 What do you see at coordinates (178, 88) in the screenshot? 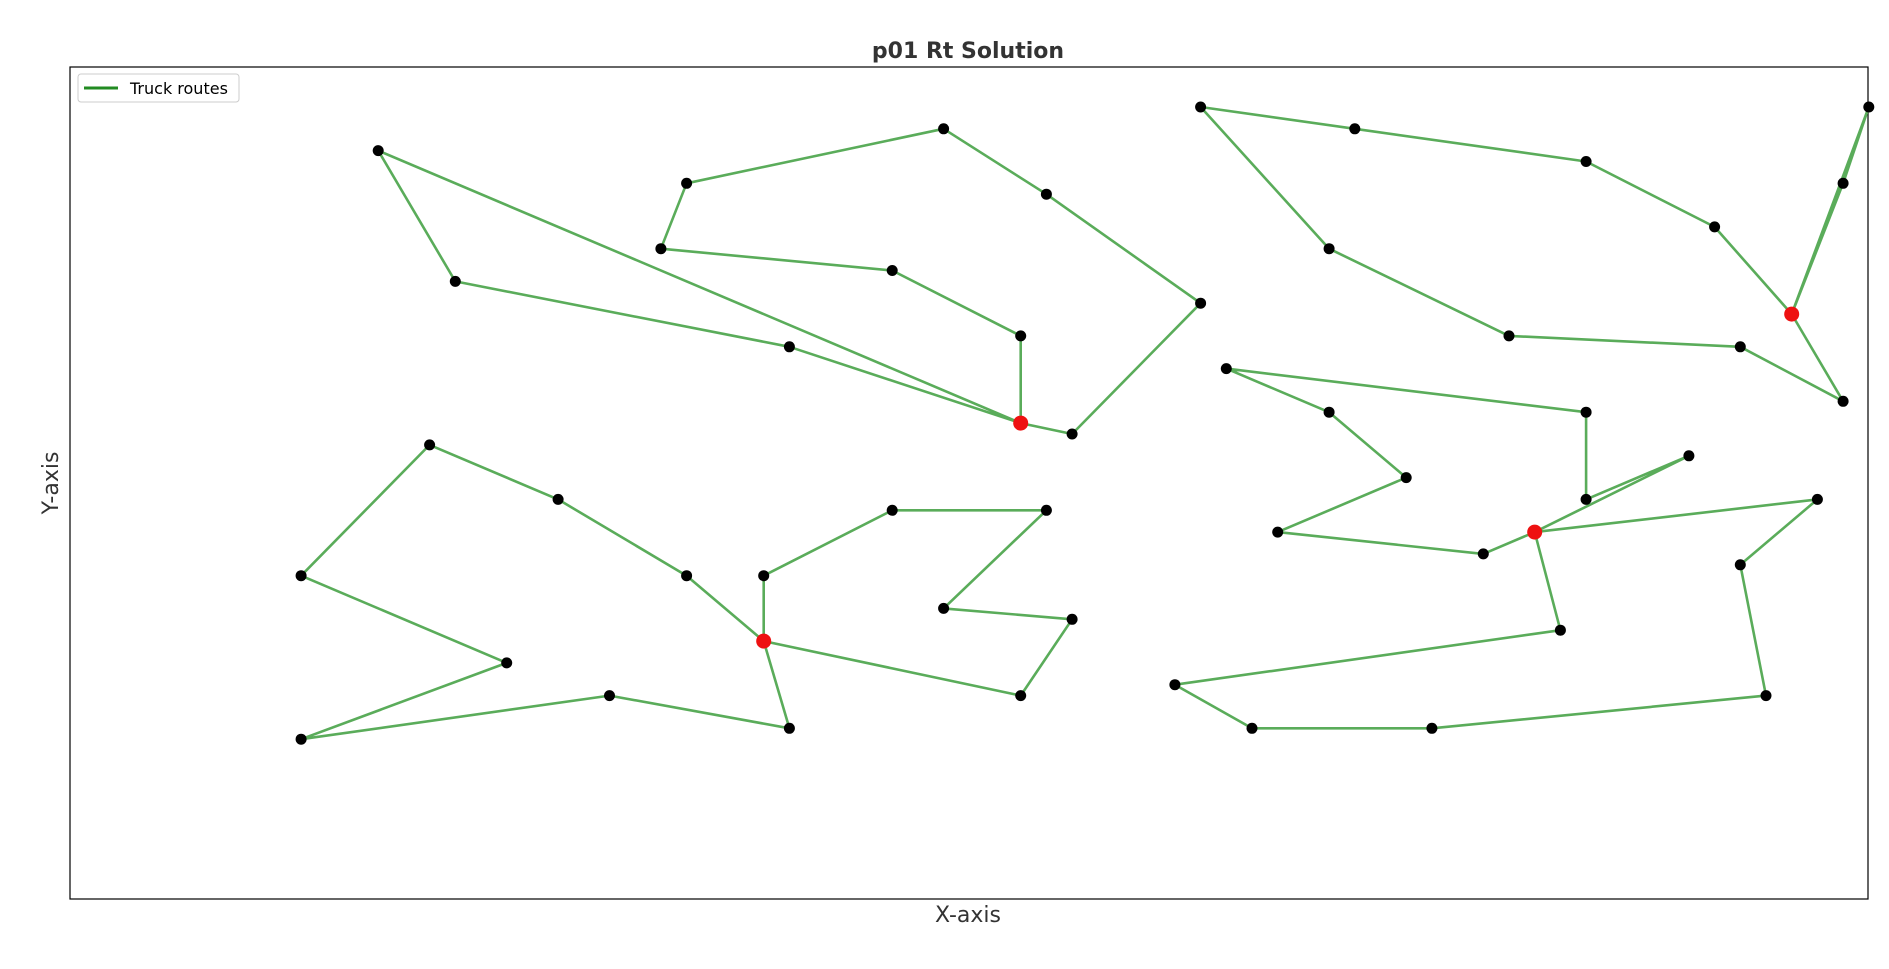
I see `legend-label-truck-routes: Truck routes` at bounding box center [178, 88].